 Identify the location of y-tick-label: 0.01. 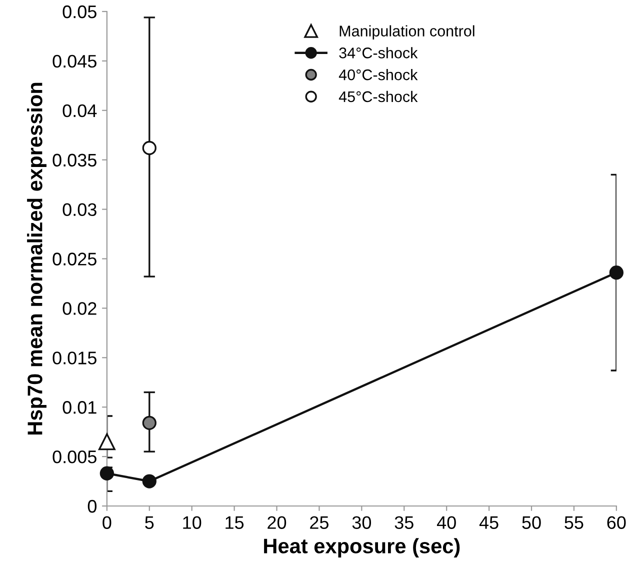
(79, 407).